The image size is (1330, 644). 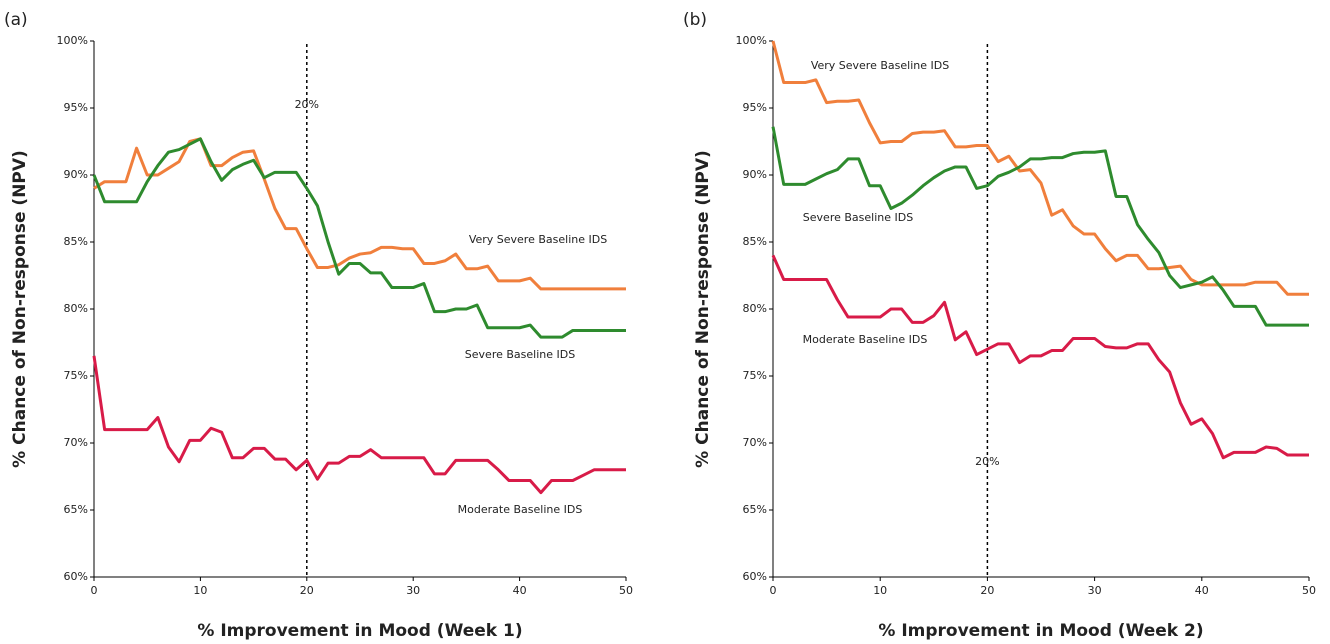 I want to click on panel-label: (a), so click(x=16, y=20).